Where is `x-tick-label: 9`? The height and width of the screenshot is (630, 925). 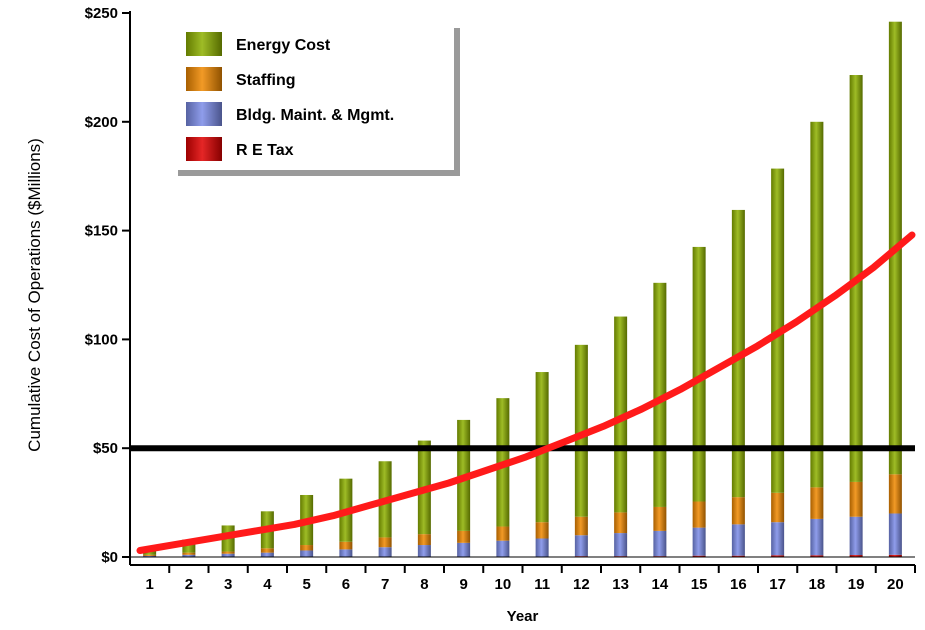
x-tick-label: 9 is located at coordinates (463, 584).